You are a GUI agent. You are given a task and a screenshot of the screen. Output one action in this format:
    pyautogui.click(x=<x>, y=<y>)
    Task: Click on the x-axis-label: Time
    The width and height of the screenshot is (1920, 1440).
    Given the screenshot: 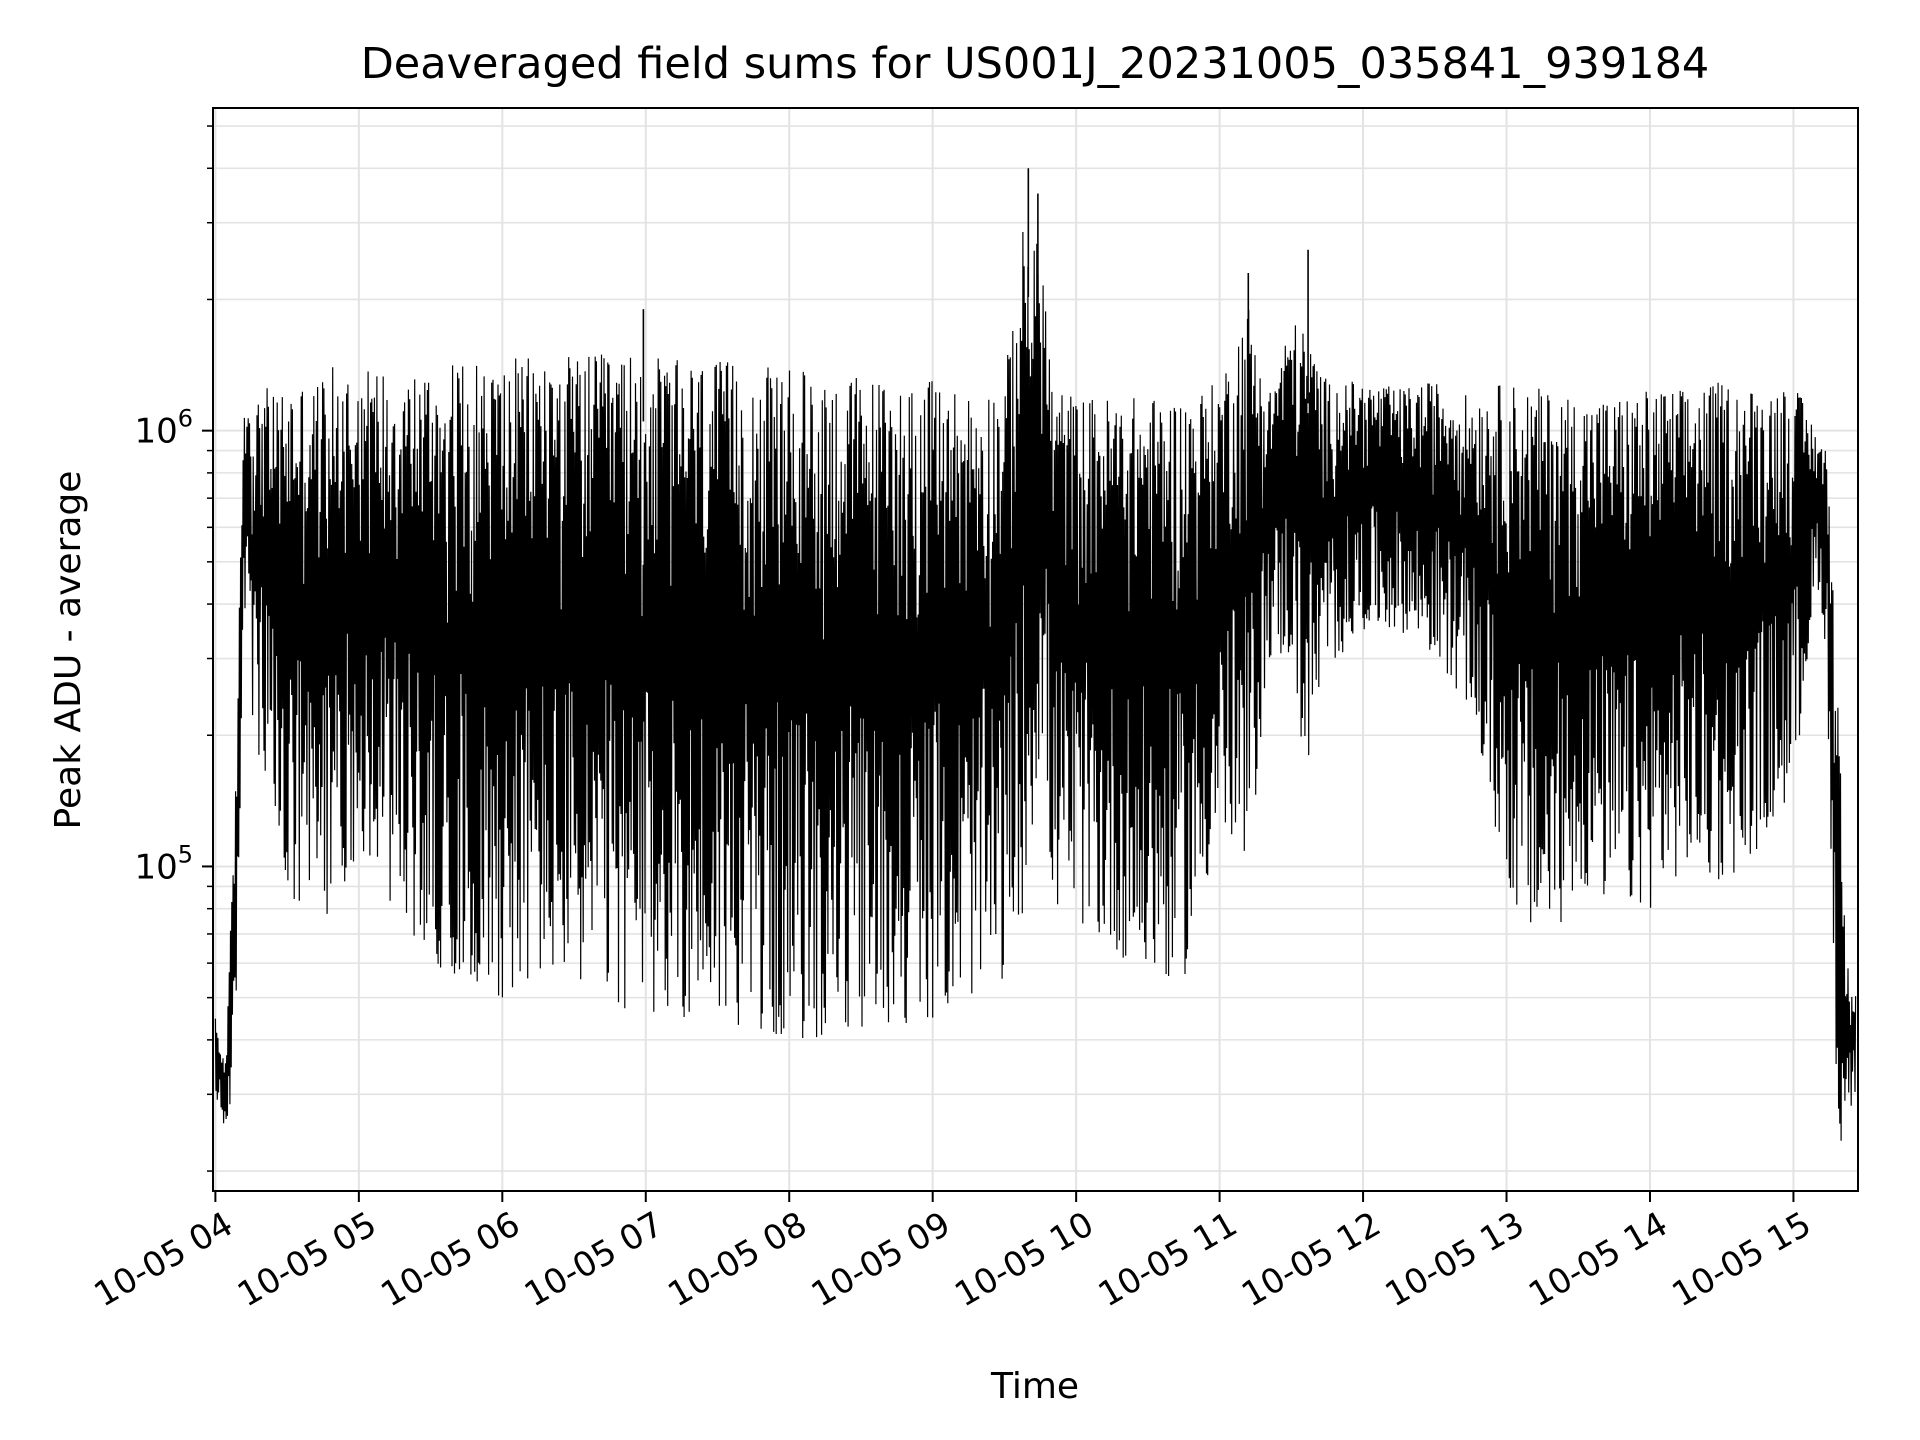 What is the action you would take?
    pyautogui.click(x=1034, y=1386)
    